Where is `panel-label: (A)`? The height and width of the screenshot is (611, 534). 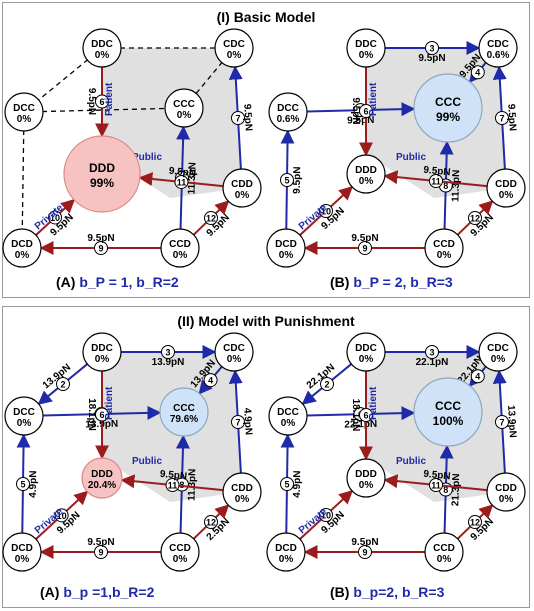 panel-label: (A) is located at coordinates (66, 282).